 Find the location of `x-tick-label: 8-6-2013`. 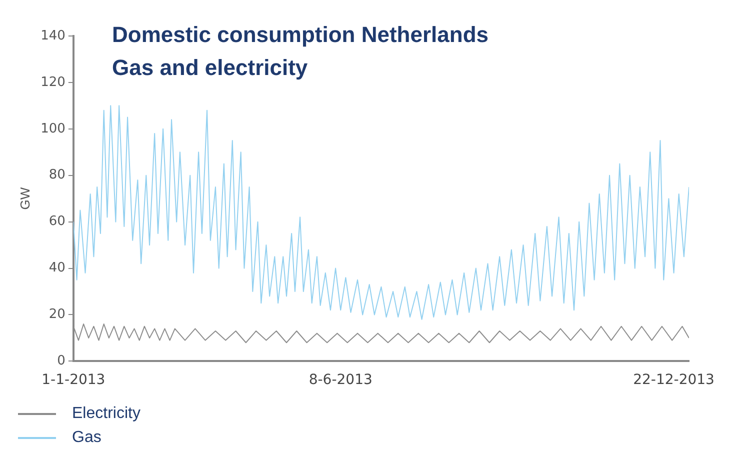

x-tick-label: 8-6-2013 is located at coordinates (340, 380).